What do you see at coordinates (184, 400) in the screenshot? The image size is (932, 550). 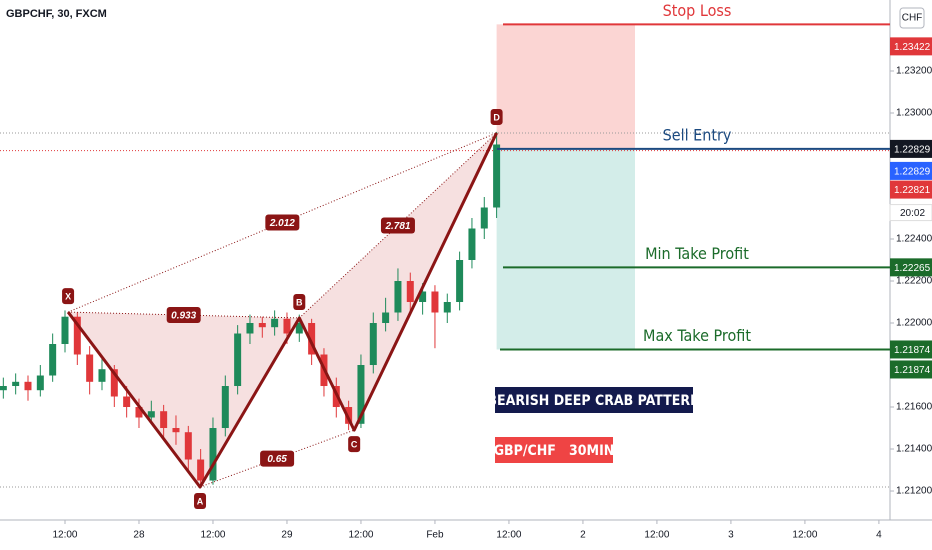 I see `pattern-fill-xab` at bounding box center [184, 400].